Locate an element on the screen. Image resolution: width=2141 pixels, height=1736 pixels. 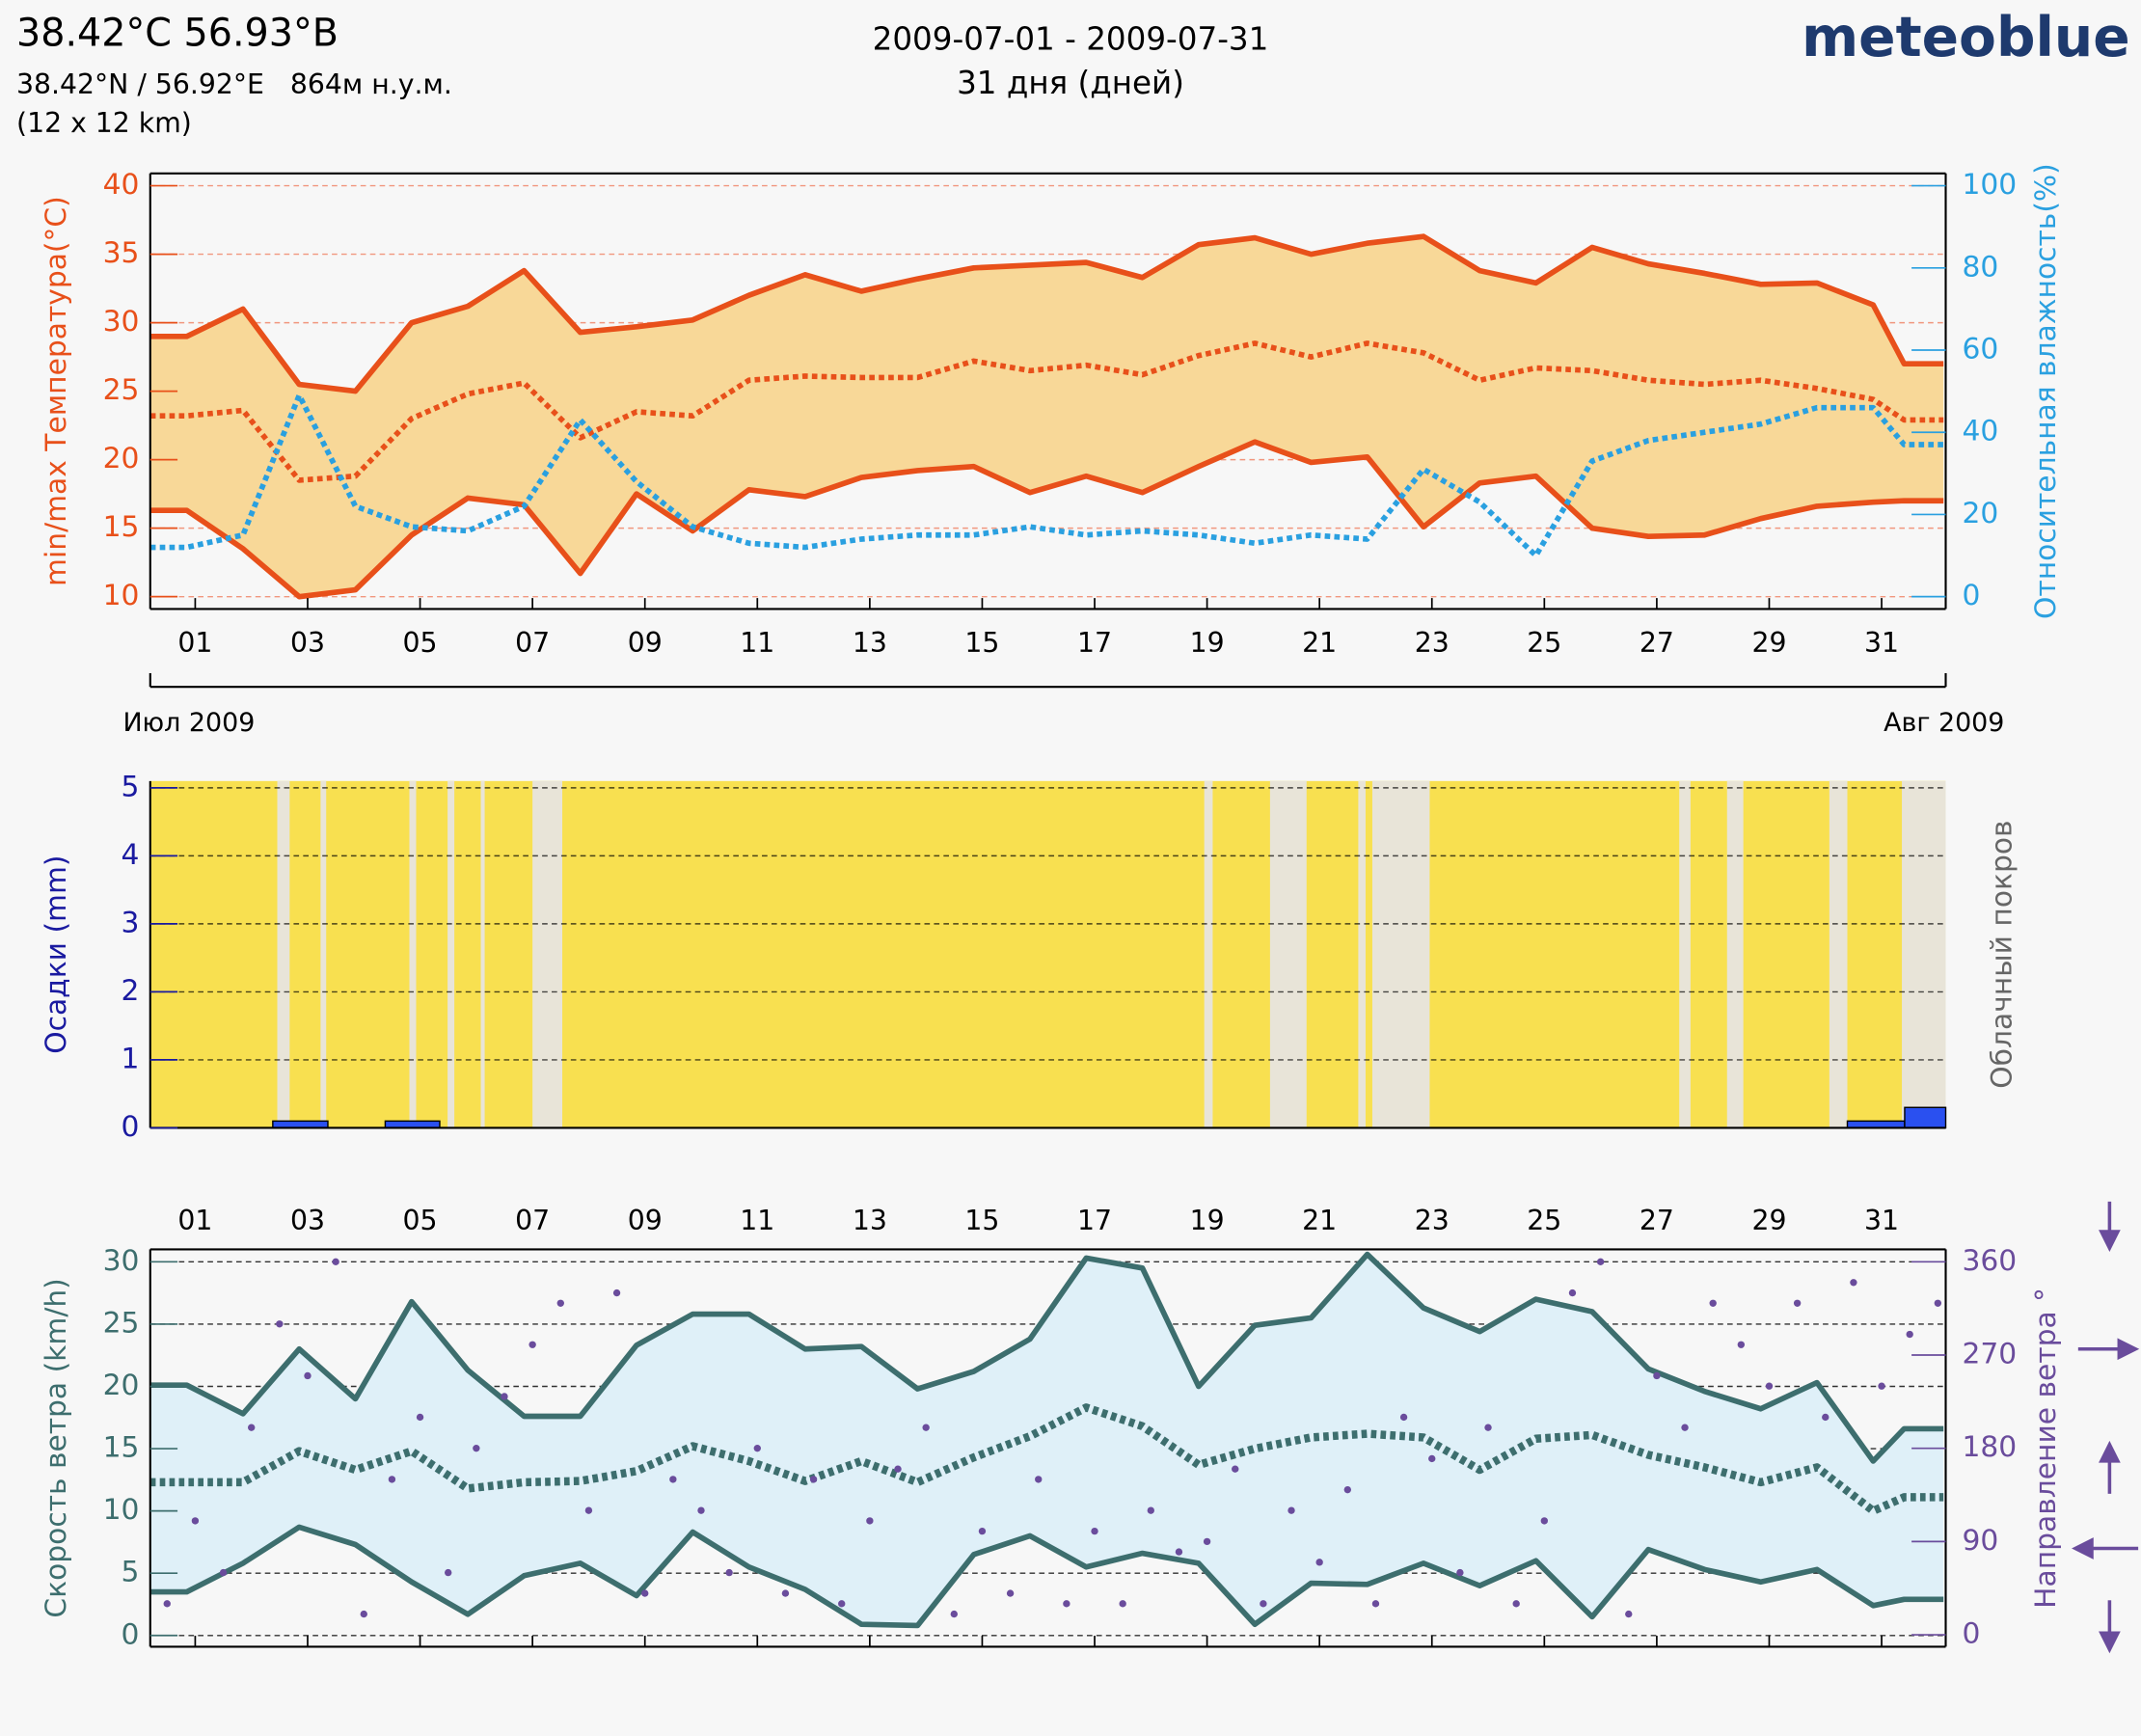
y2-tick-label: 100 is located at coordinates (1989, 185).